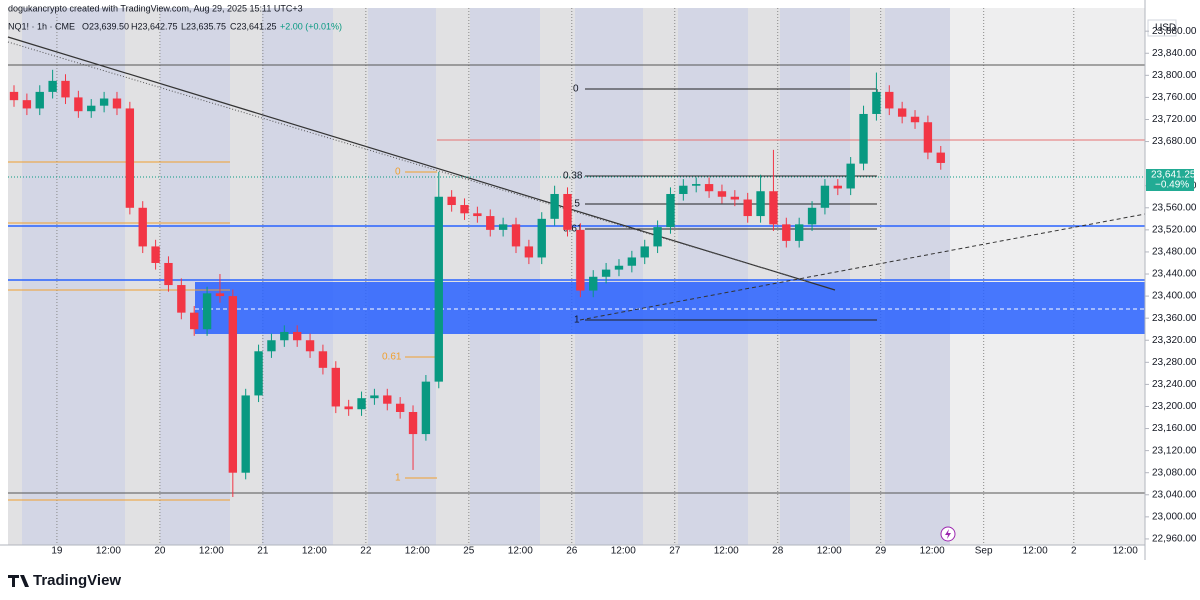 The height and width of the screenshot is (600, 1200). Describe the element at coordinates (1174, 274) in the screenshot. I see `y-tick-label: 23,440.00` at that location.